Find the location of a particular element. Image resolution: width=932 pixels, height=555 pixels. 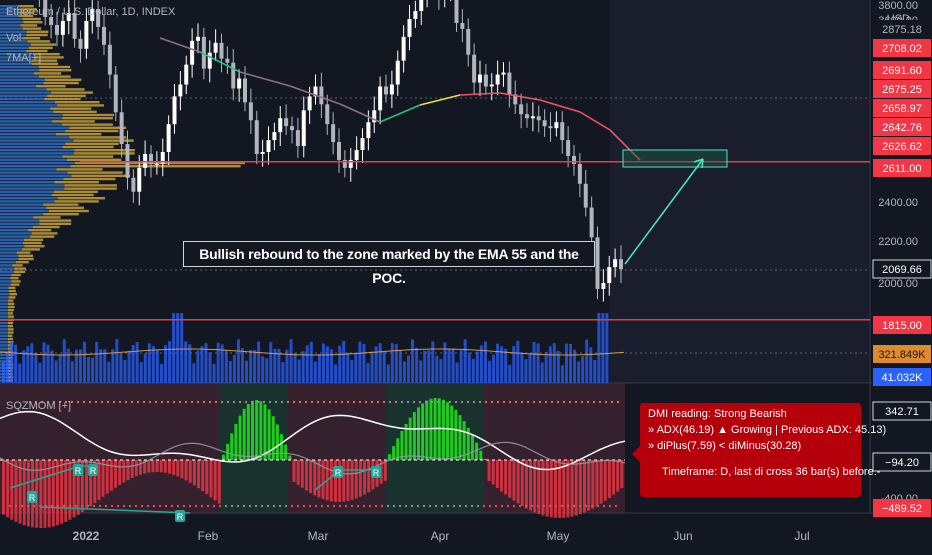

price-label-bg is located at coordinates (902, 48).